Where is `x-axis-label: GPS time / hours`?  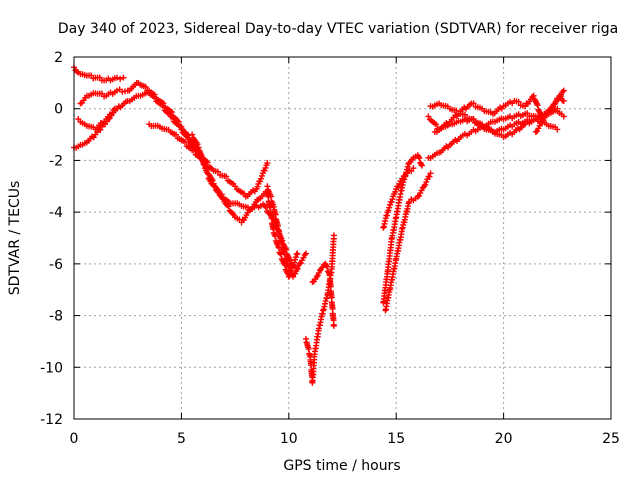
x-axis-label: GPS time / hours is located at coordinates (341, 466).